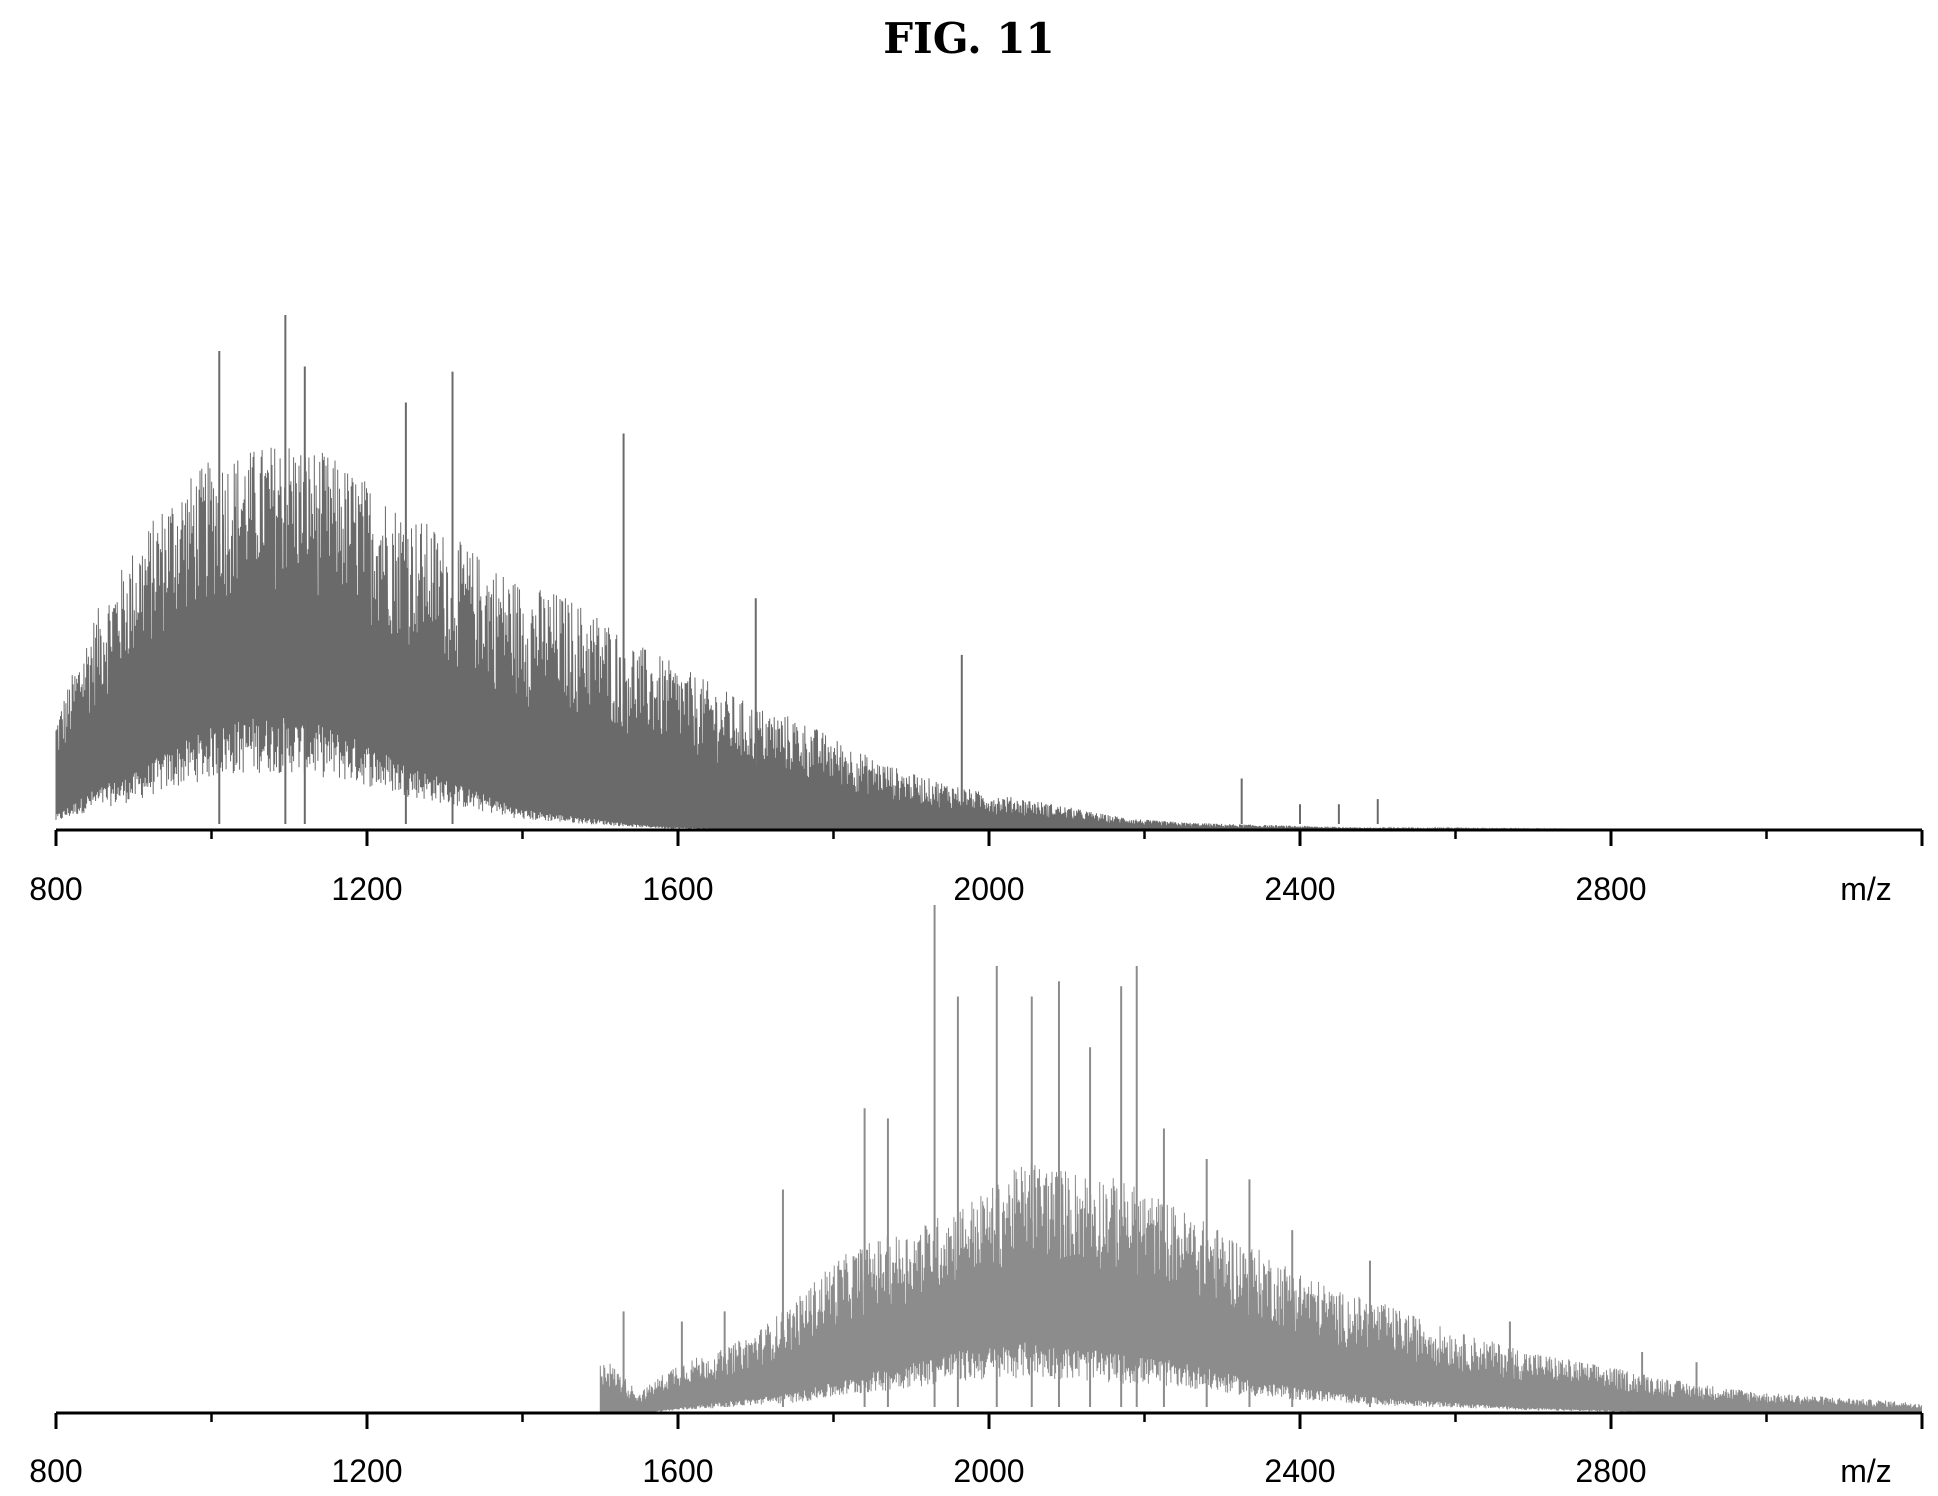  What do you see at coordinates (1260, 1289) in the screenshot?
I see `spectrum-trace` at bounding box center [1260, 1289].